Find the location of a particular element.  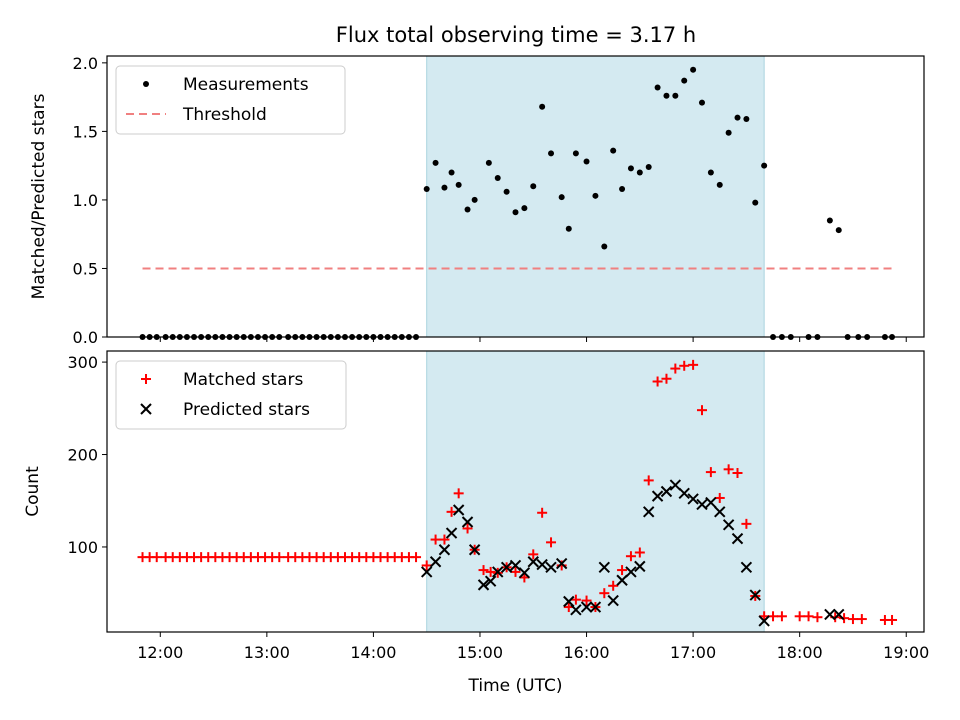

legend-label: Threshold is located at coordinates (224, 115).